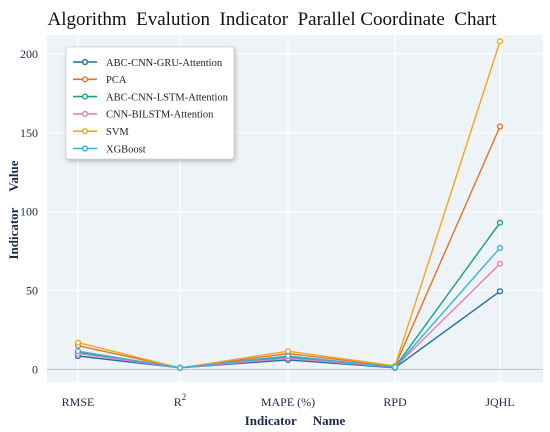  I want to click on legend-item: XGBoost, so click(109, 149).